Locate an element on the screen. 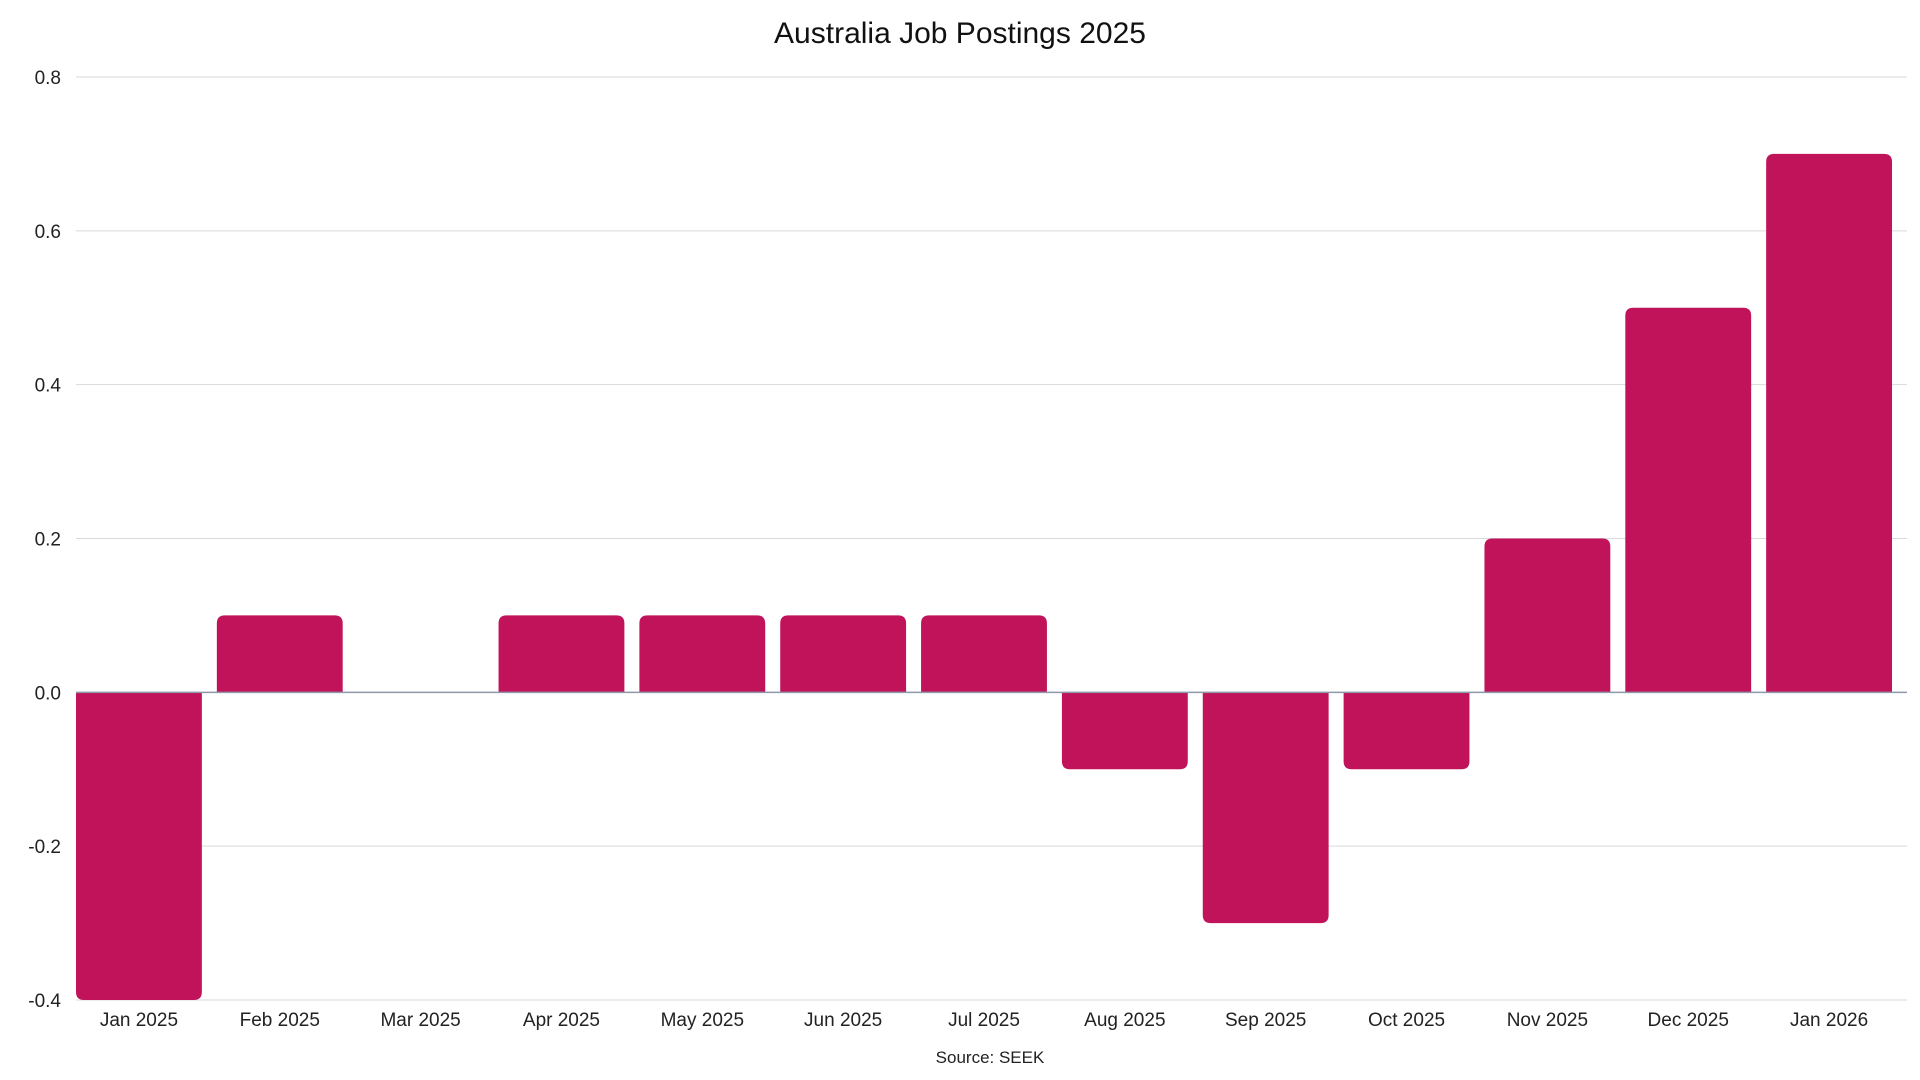 The image size is (1920, 1080). y-tick-label: 0.8 is located at coordinates (48, 78).